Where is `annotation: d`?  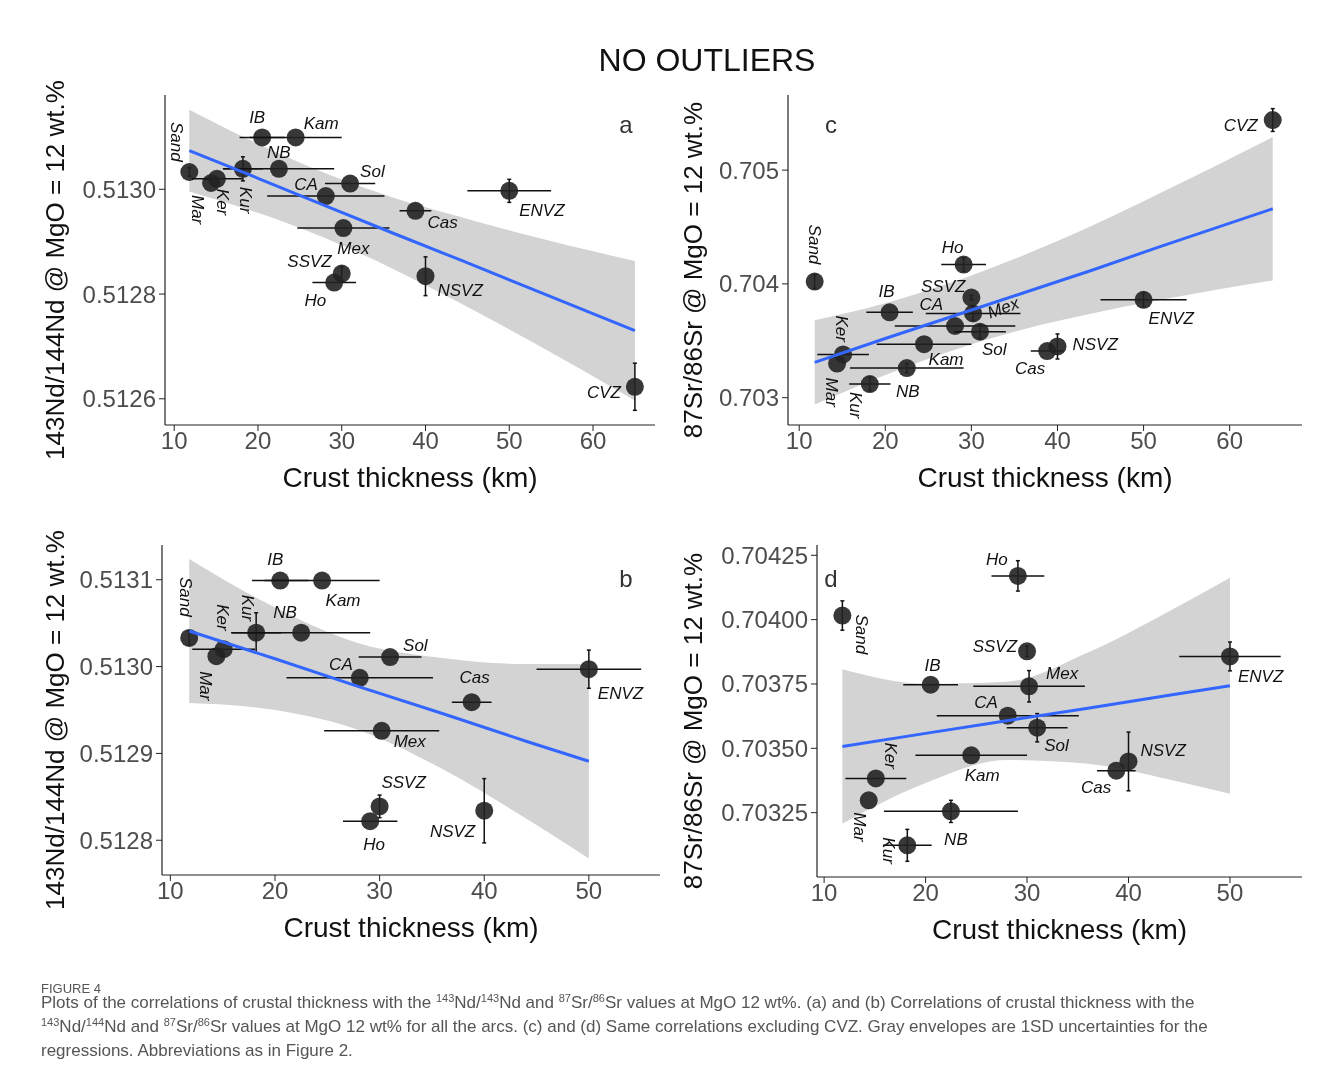 annotation: d is located at coordinates (831, 578).